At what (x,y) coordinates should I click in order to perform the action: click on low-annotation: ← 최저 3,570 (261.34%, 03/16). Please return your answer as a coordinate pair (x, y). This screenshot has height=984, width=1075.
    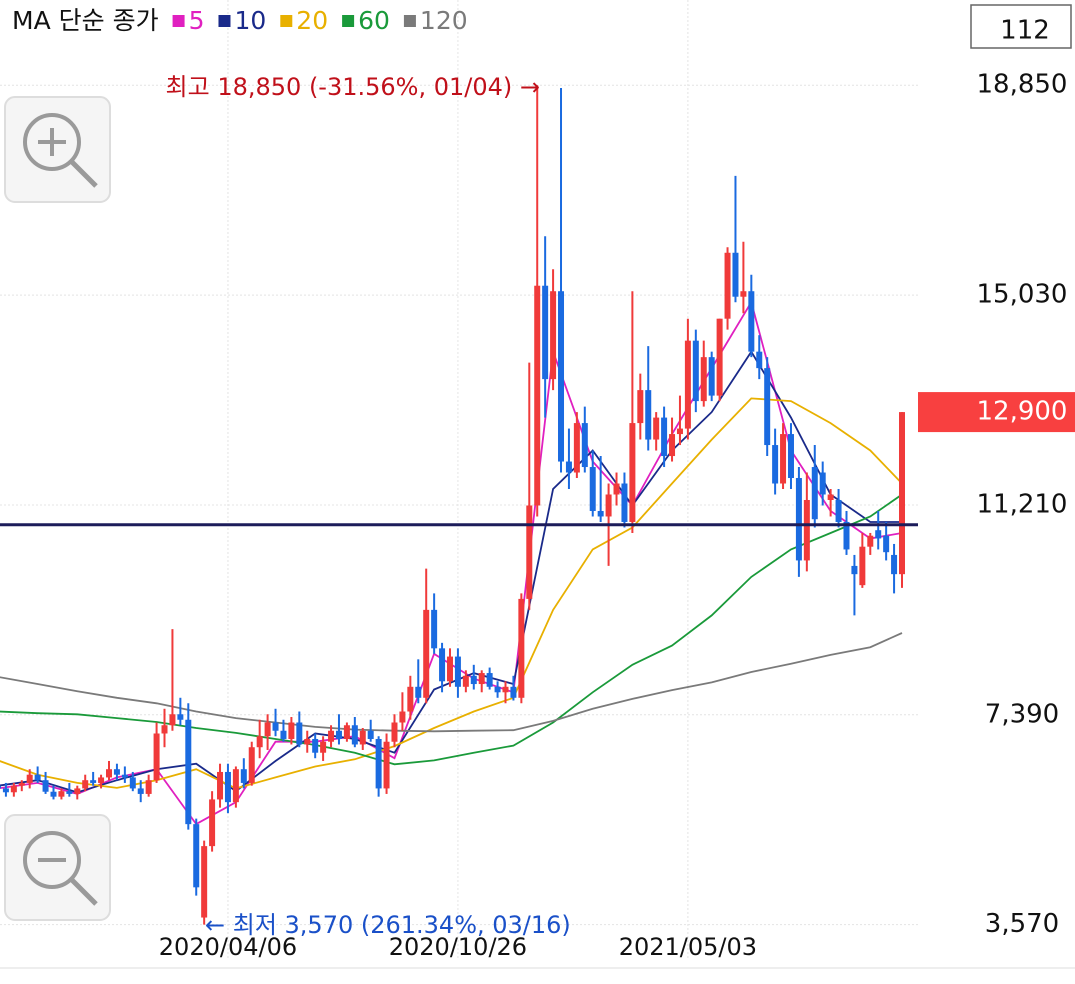
    Looking at the image, I should click on (388, 925).